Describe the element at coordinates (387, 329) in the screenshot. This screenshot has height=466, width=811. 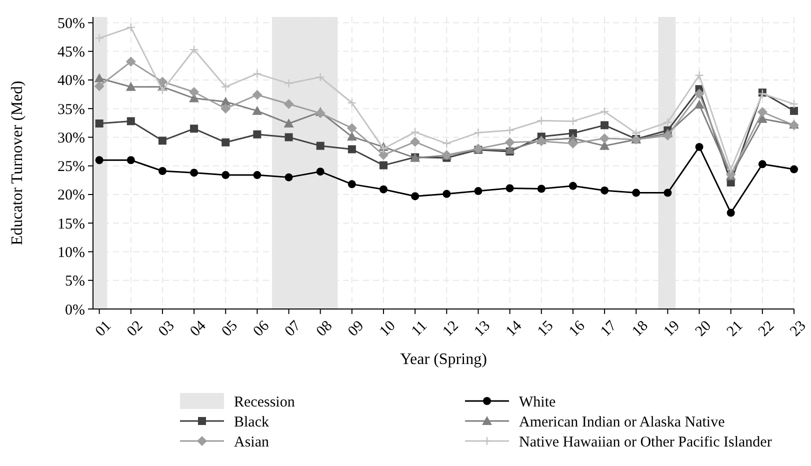
I see `x-tick-label: 10` at that location.